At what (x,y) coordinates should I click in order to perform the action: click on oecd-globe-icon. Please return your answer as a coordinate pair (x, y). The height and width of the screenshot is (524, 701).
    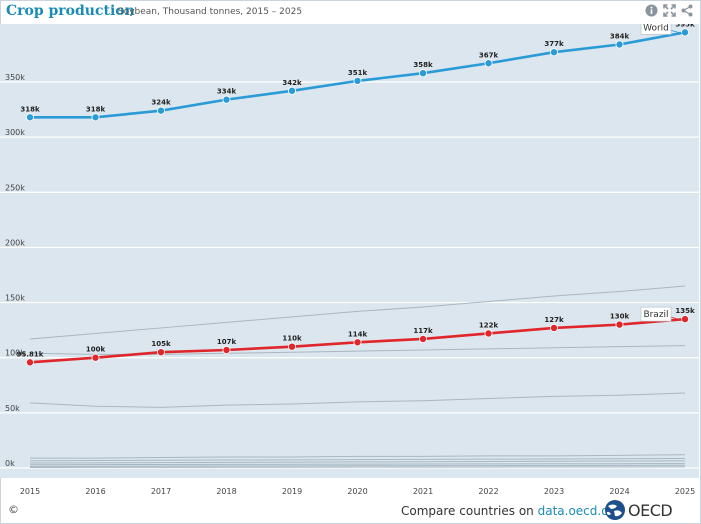
    Looking at the image, I should click on (615, 510).